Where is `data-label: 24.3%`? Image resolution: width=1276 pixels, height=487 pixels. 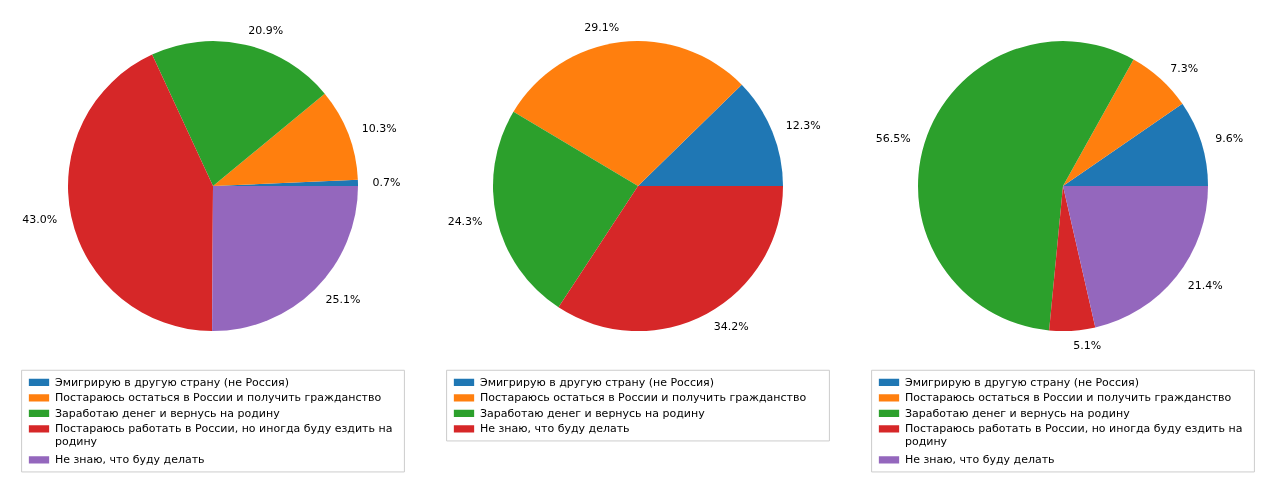 data-label: 24.3% is located at coordinates (465, 222).